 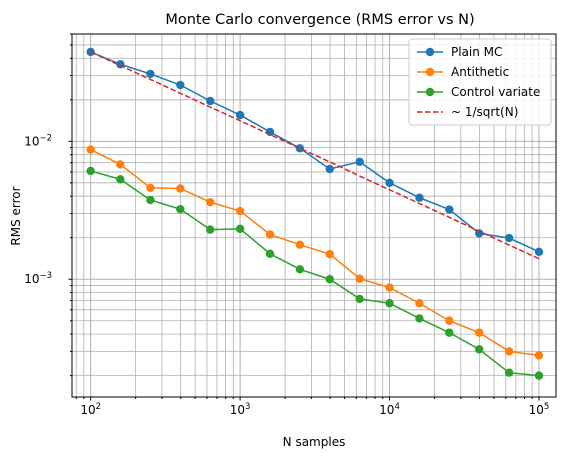 What do you see at coordinates (539, 409) in the screenshot?
I see `x-tick-label: 105` at bounding box center [539, 409].